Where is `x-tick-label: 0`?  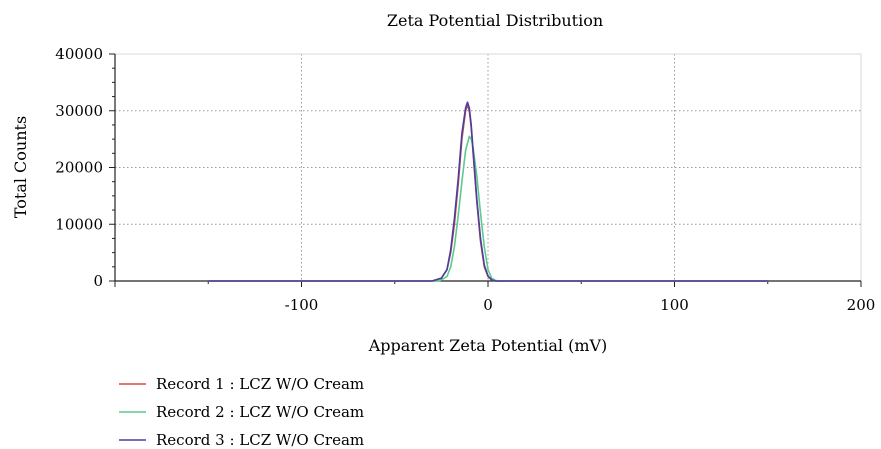
x-tick-label: 0 is located at coordinates (488, 305).